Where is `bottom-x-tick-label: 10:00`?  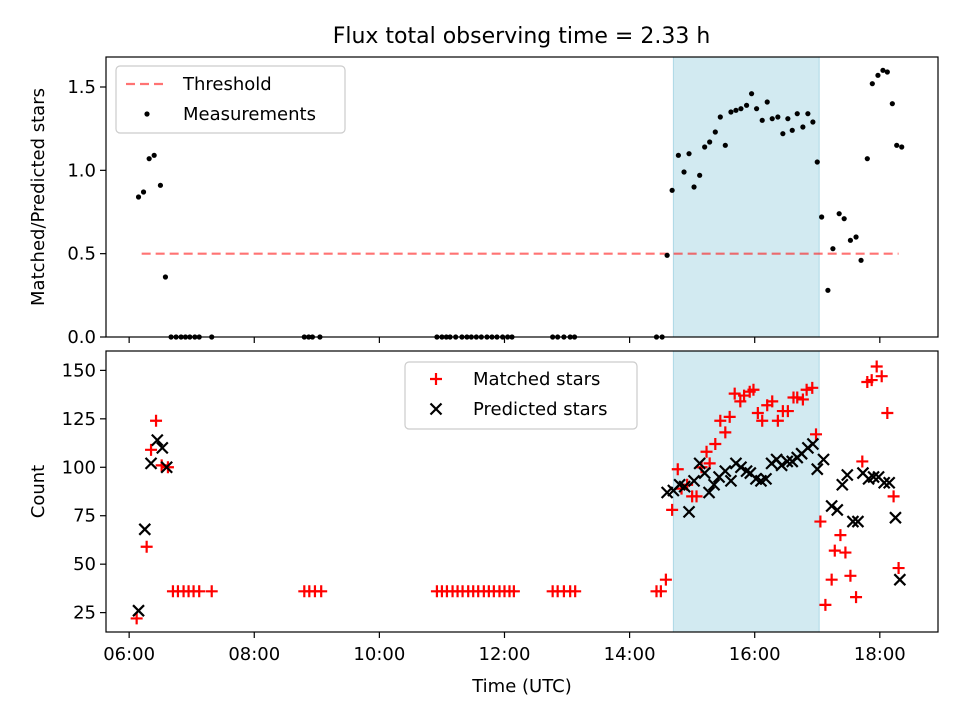 bottom-x-tick-label: 10:00 is located at coordinates (379, 654).